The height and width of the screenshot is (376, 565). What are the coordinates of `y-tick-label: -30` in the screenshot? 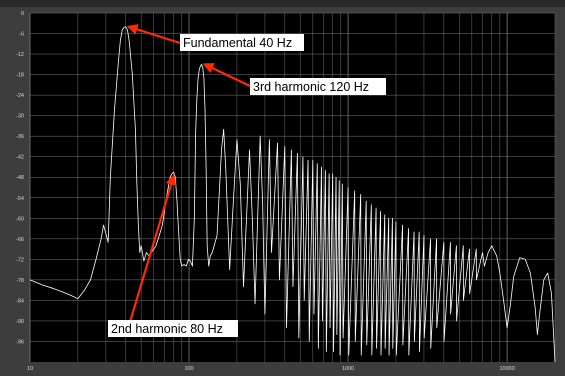 It's located at (20, 117).